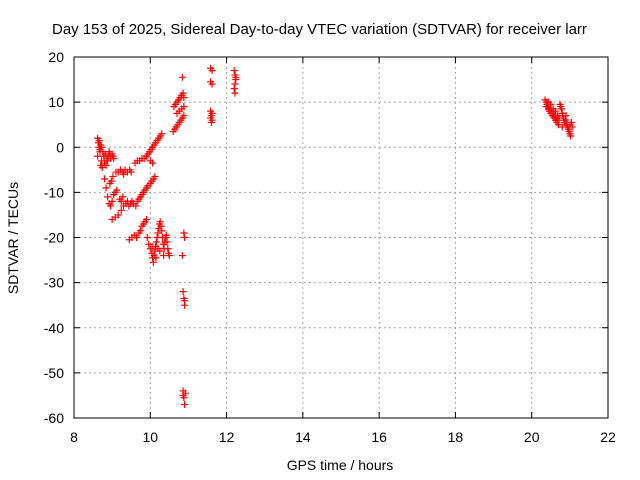  I want to click on x-axis-title: GPS time / hours, so click(340, 465).